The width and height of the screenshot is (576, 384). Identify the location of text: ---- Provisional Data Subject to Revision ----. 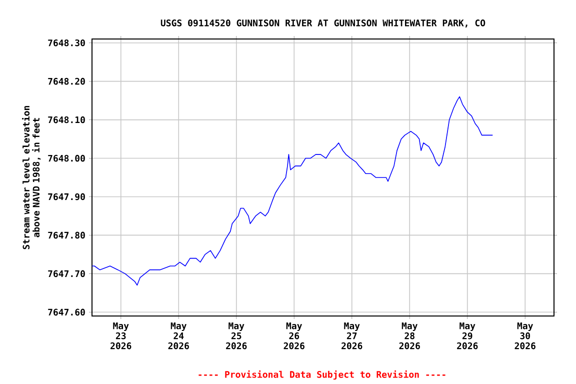
(322, 375).